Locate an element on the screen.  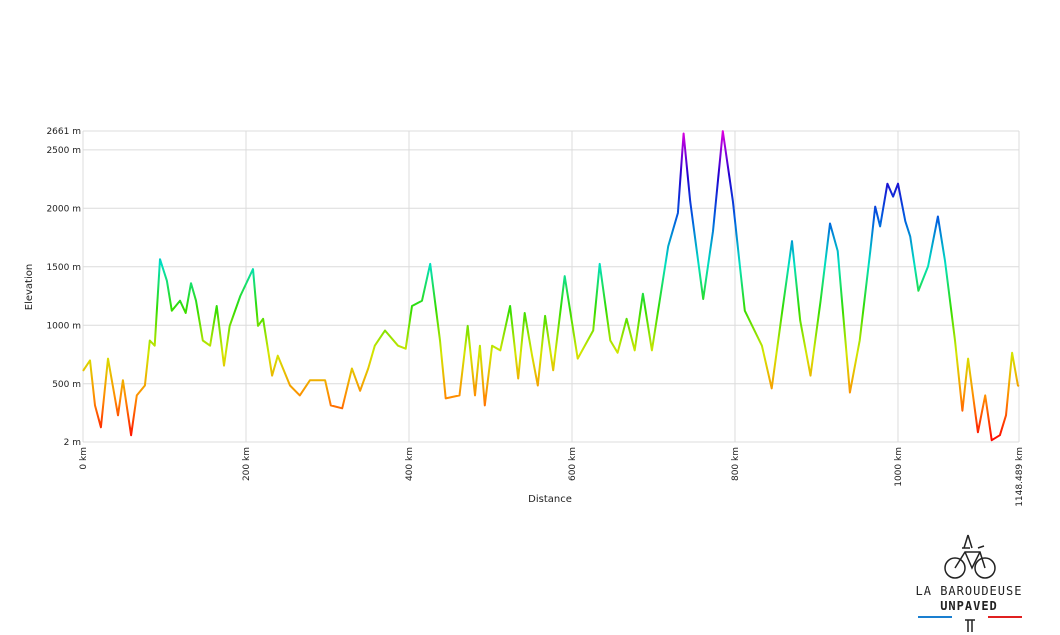
y-tick-label: 2 m is located at coordinates (72, 443).